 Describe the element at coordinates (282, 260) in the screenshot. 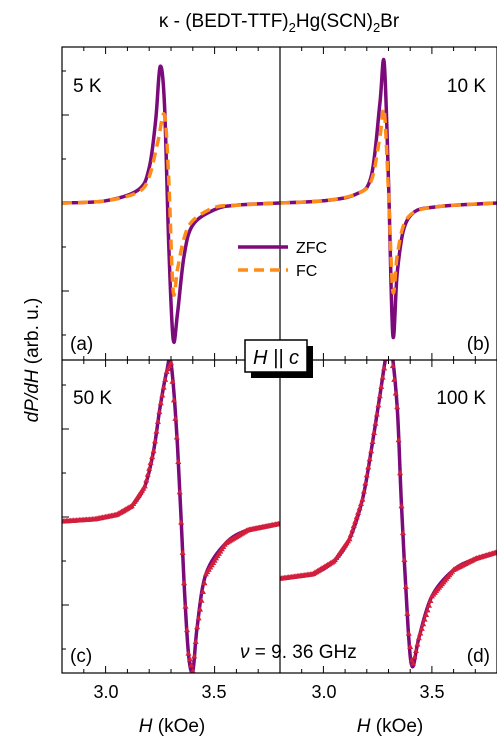

I see `legend: ZFC FC` at that location.